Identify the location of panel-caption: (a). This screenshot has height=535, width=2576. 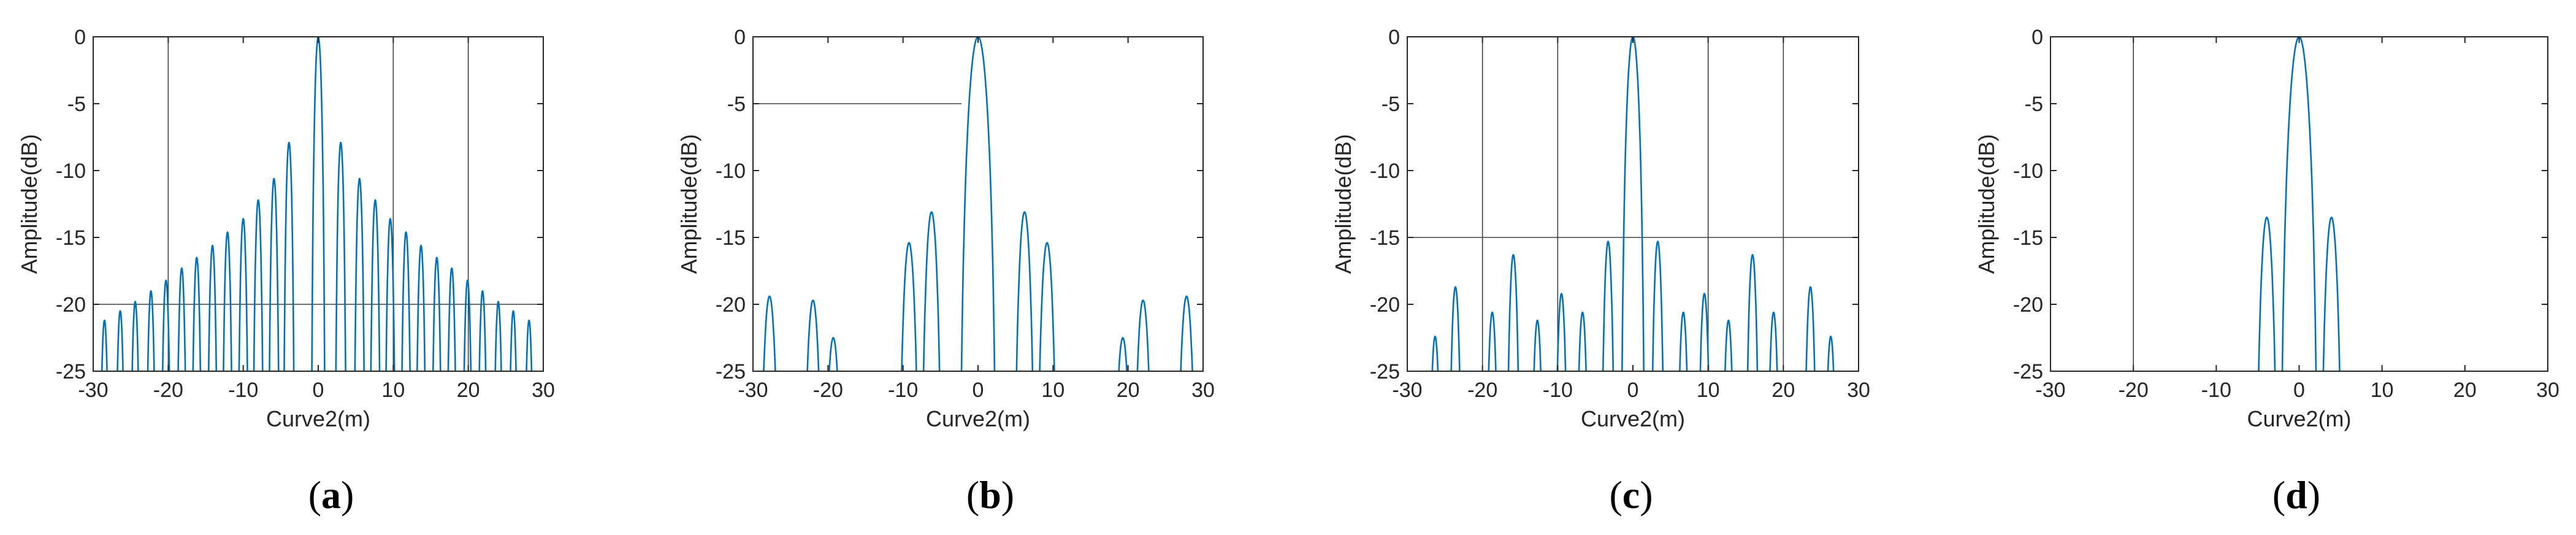
(331, 495).